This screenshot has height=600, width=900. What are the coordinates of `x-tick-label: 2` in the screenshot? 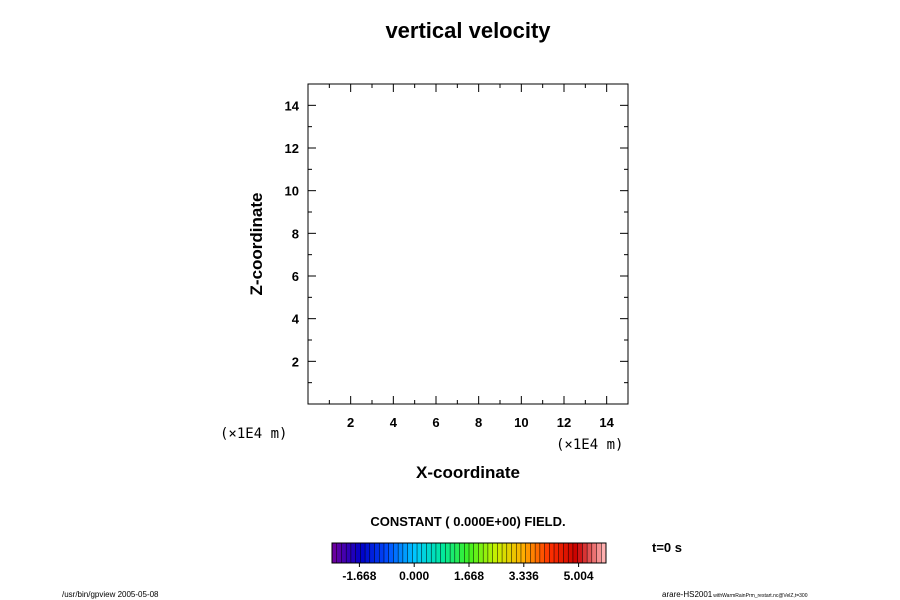 It's located at (350, 422).